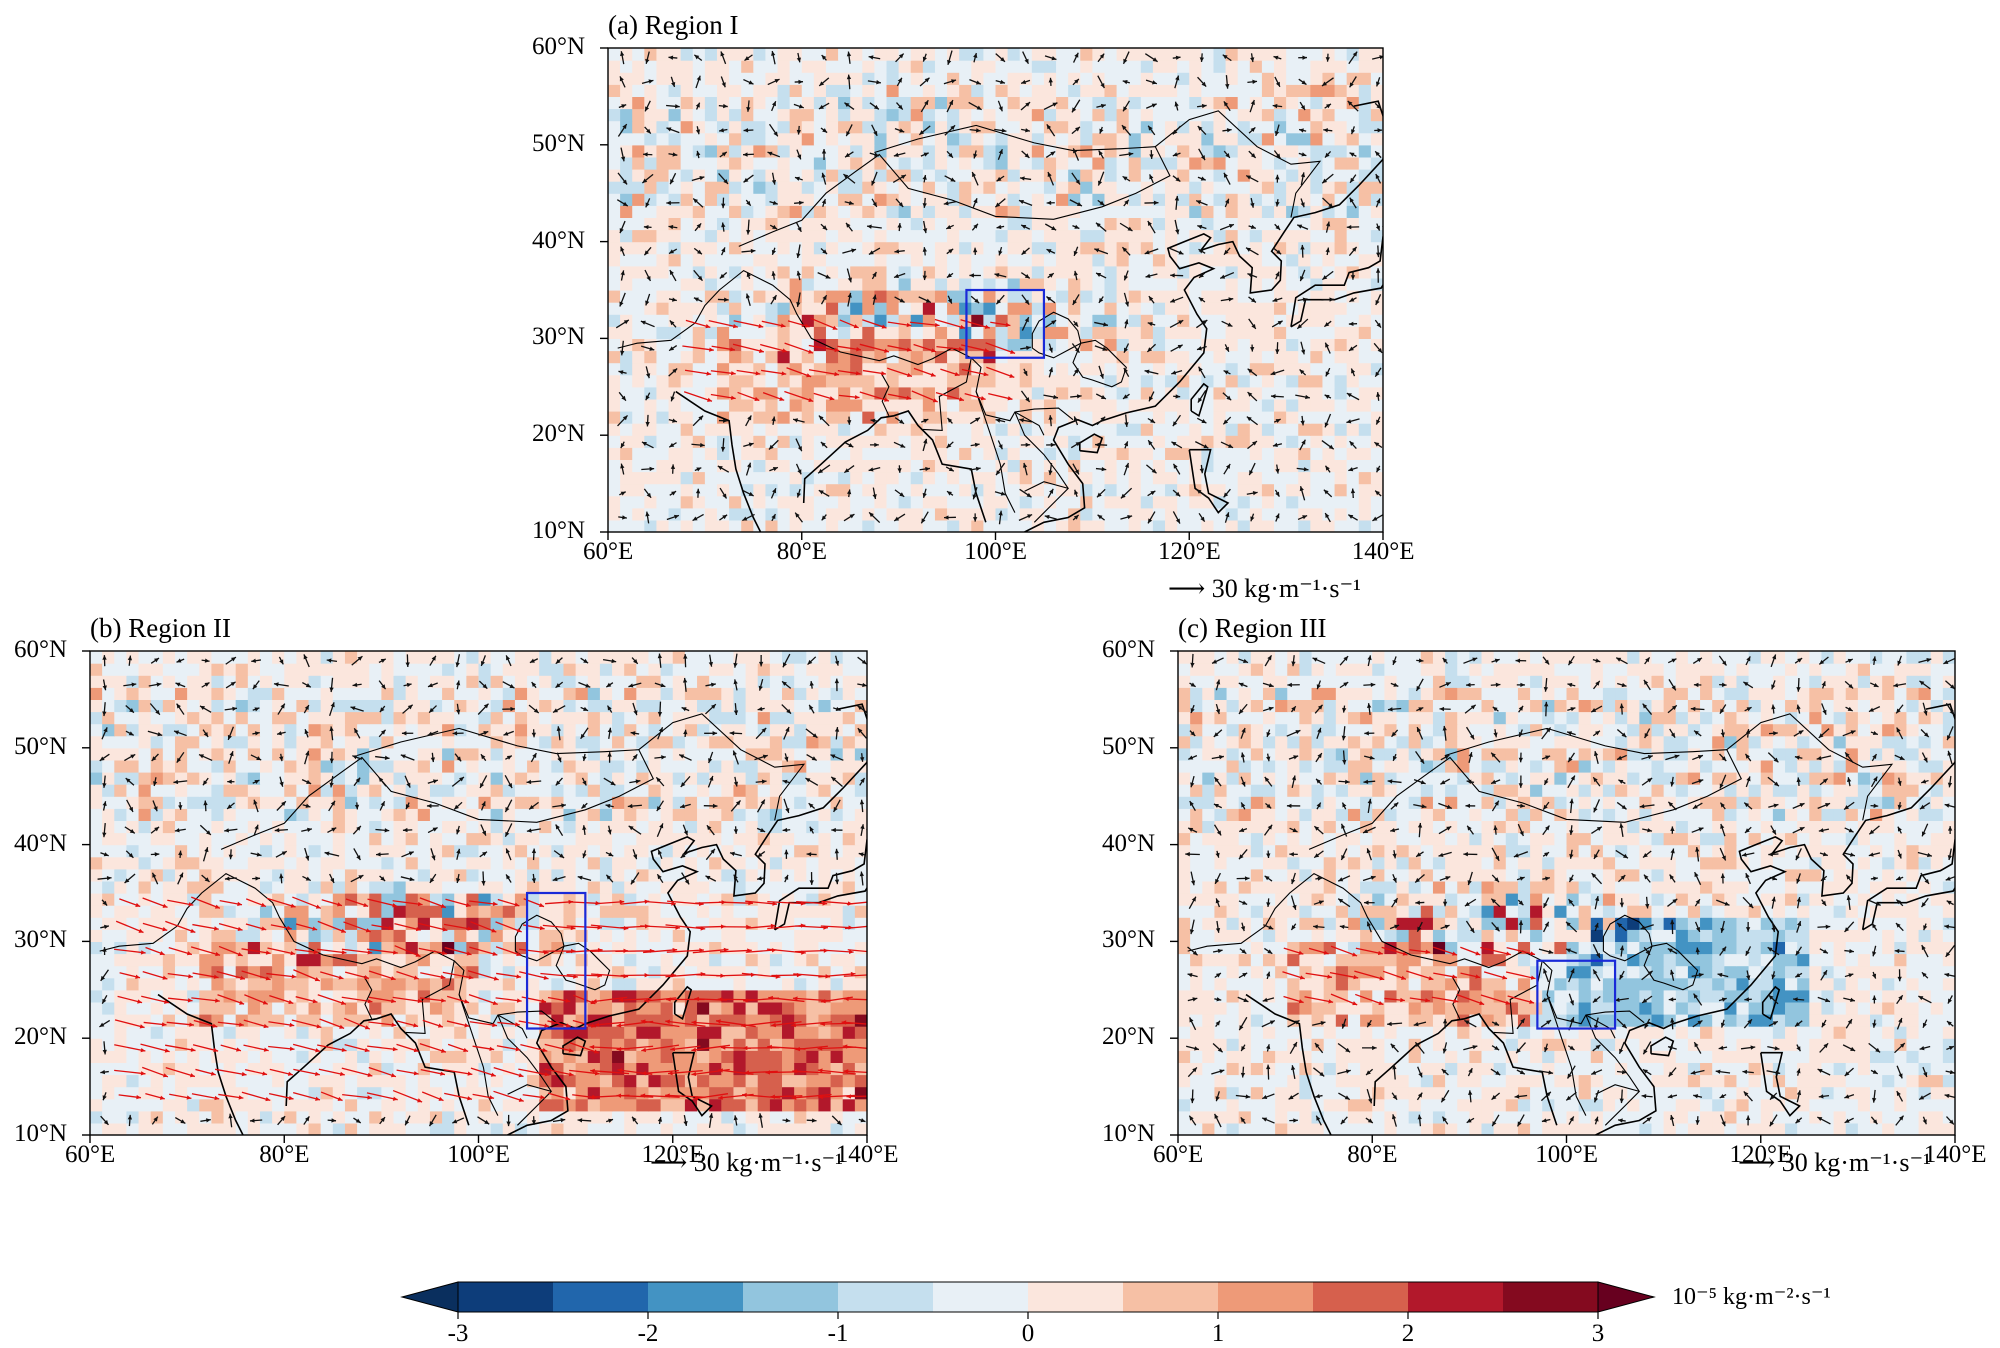 Image resolution: width=2000 pixels, height=1348 pixels. Describe the element at coordinates (1186, 588) in the screenshot. I see `reference-arrow-icon: ⟶` at that location.